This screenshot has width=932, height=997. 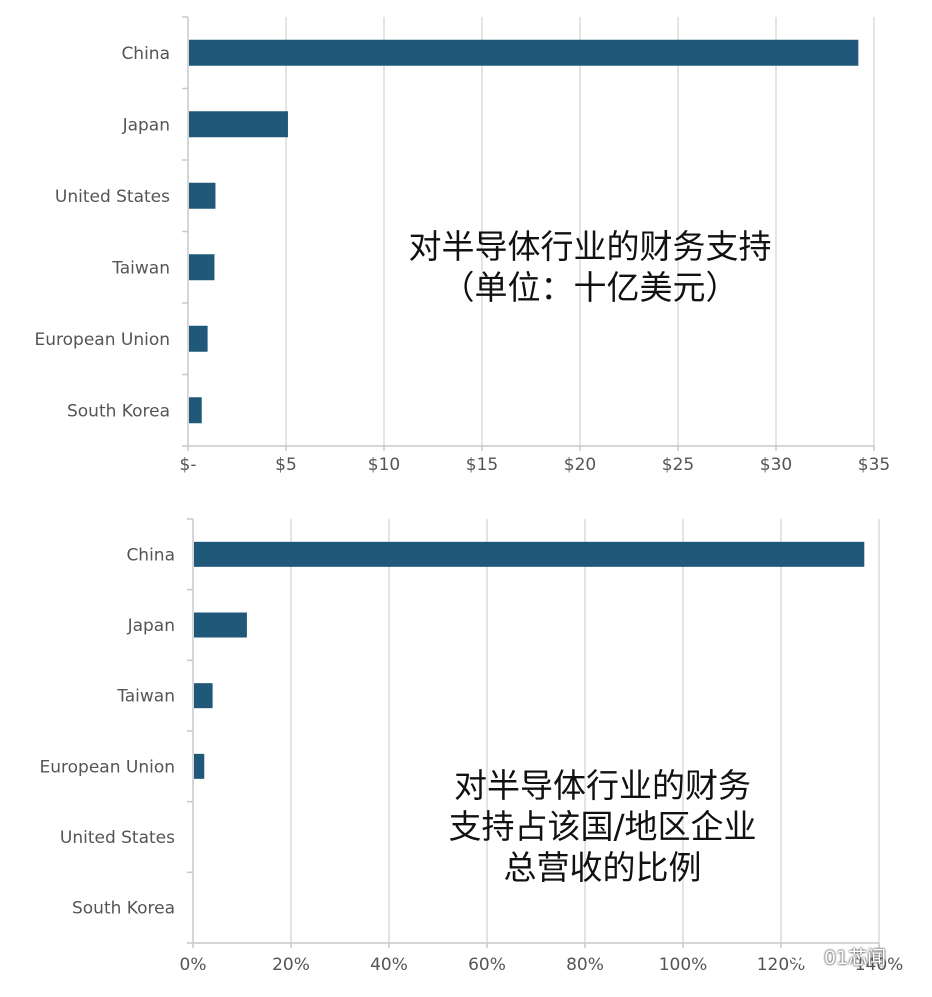 I want to click on x-tick-label: $5, so click(x=286, y=465).